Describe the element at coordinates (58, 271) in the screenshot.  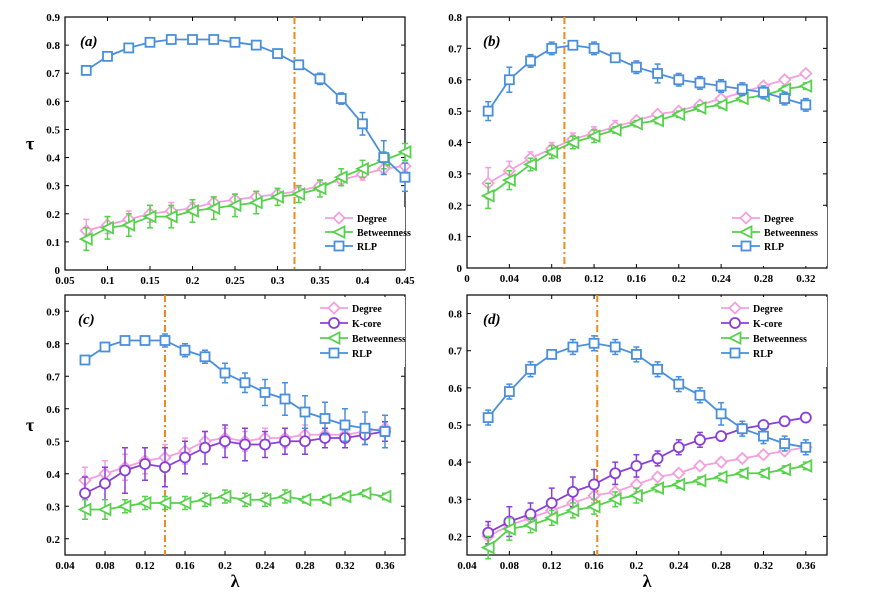
I see `y-tick-label: 0` at that location.